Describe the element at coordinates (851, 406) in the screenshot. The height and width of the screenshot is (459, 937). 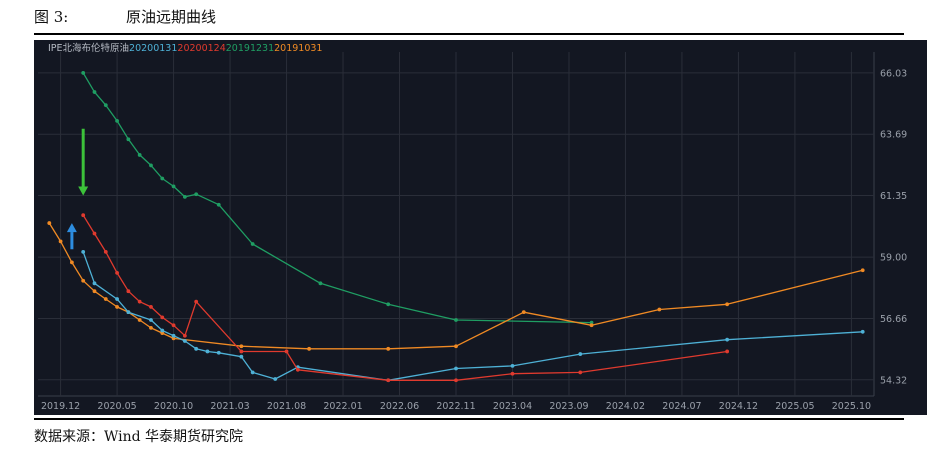
I see `x-tick-label: 2025.10` at that location.